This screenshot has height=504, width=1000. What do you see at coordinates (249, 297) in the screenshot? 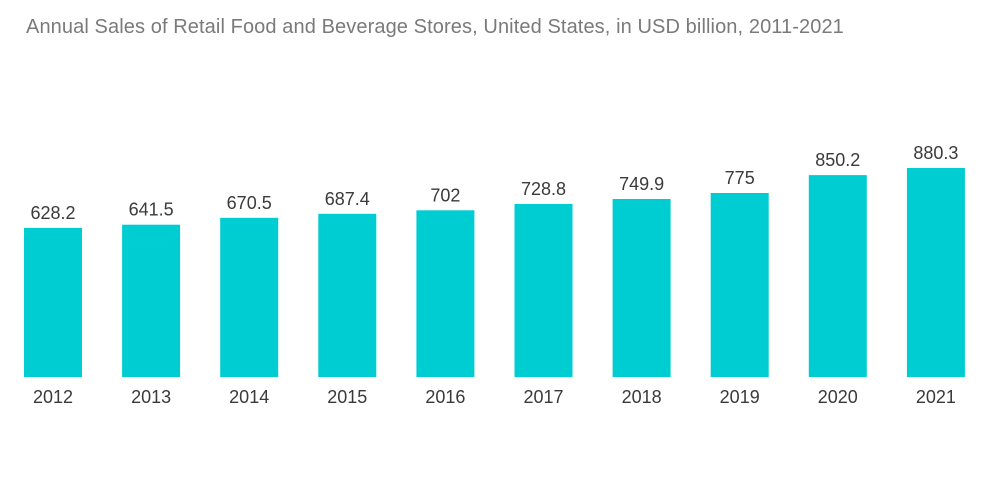
I see `bar-2014` at bounding box center [249, 297].